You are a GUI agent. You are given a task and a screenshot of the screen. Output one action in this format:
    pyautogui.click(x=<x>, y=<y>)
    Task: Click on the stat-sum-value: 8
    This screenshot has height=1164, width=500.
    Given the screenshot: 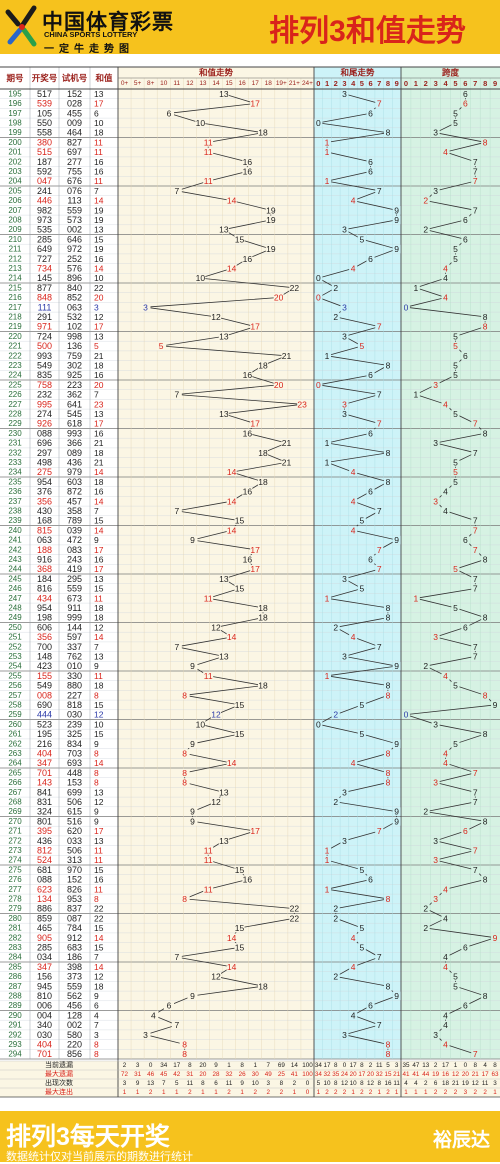 What is the action you would take?
    pyautogui.click(x=282, y=1083)
    